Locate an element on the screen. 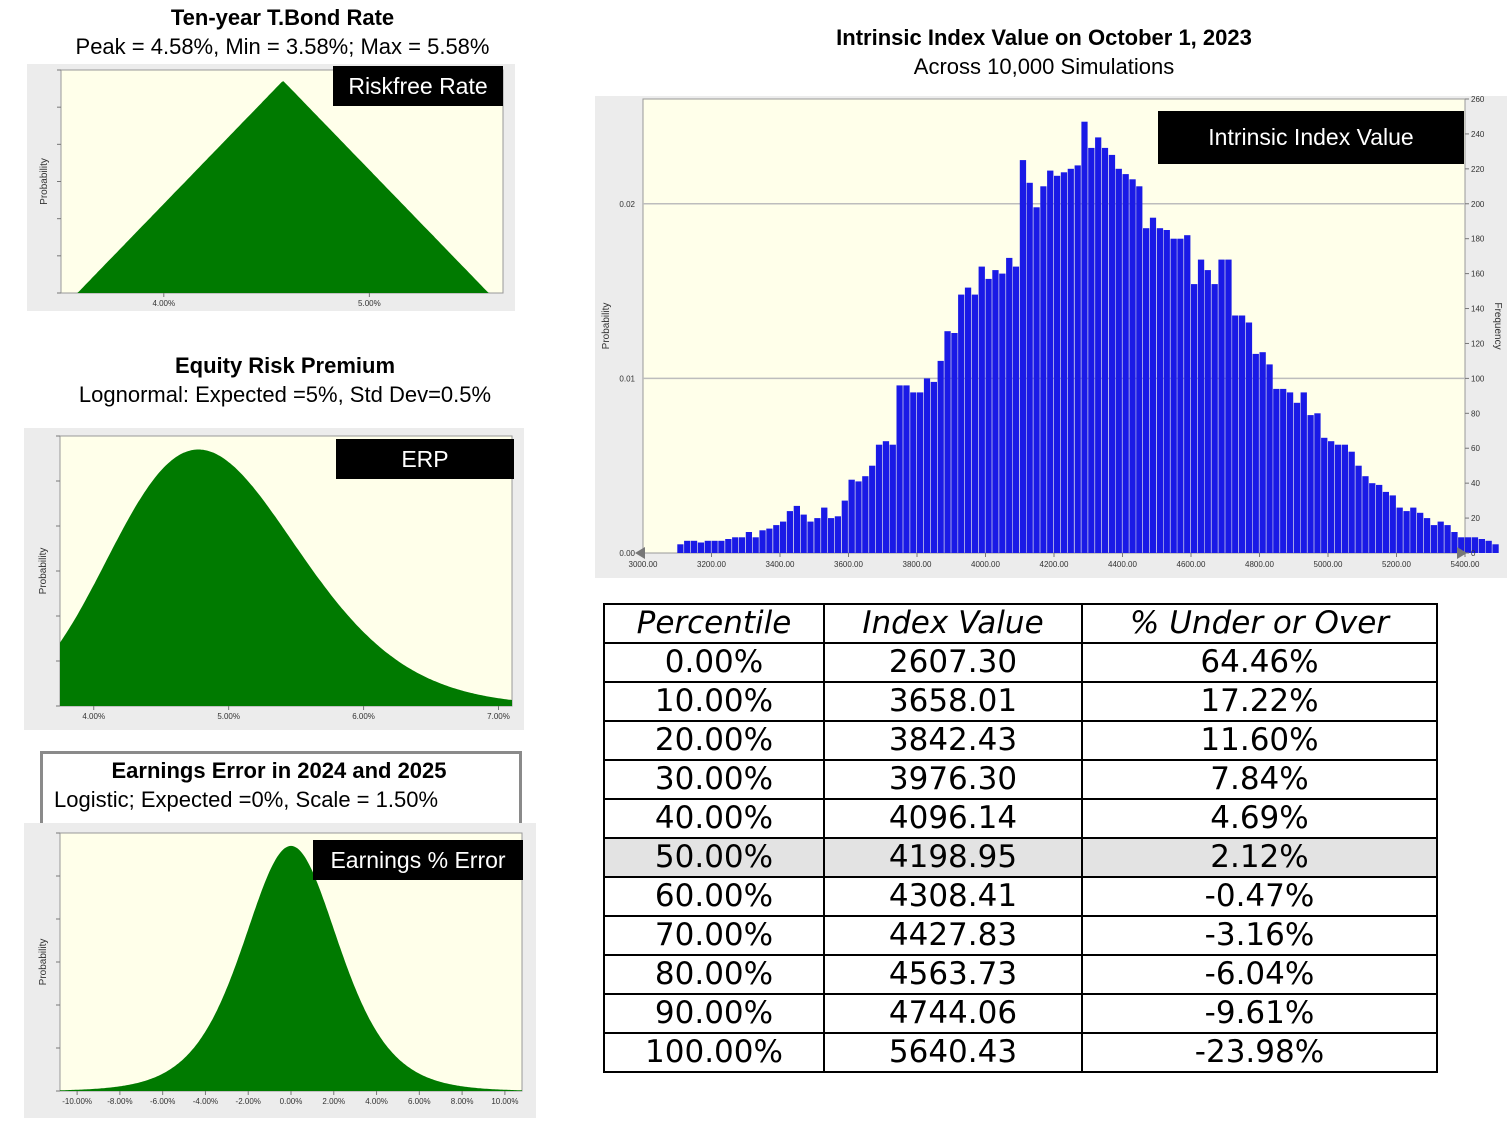  y-right-tick-label: 40 is located at coordinates (1475, 483).